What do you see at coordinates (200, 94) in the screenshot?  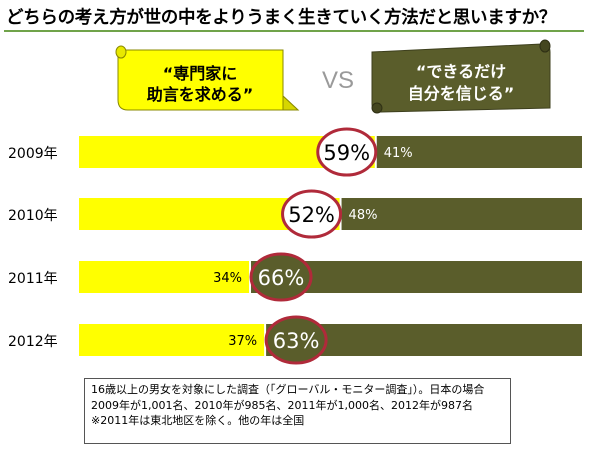 I see `legend-left-line2: 助言を求める”` at bounding box center [200, 94].